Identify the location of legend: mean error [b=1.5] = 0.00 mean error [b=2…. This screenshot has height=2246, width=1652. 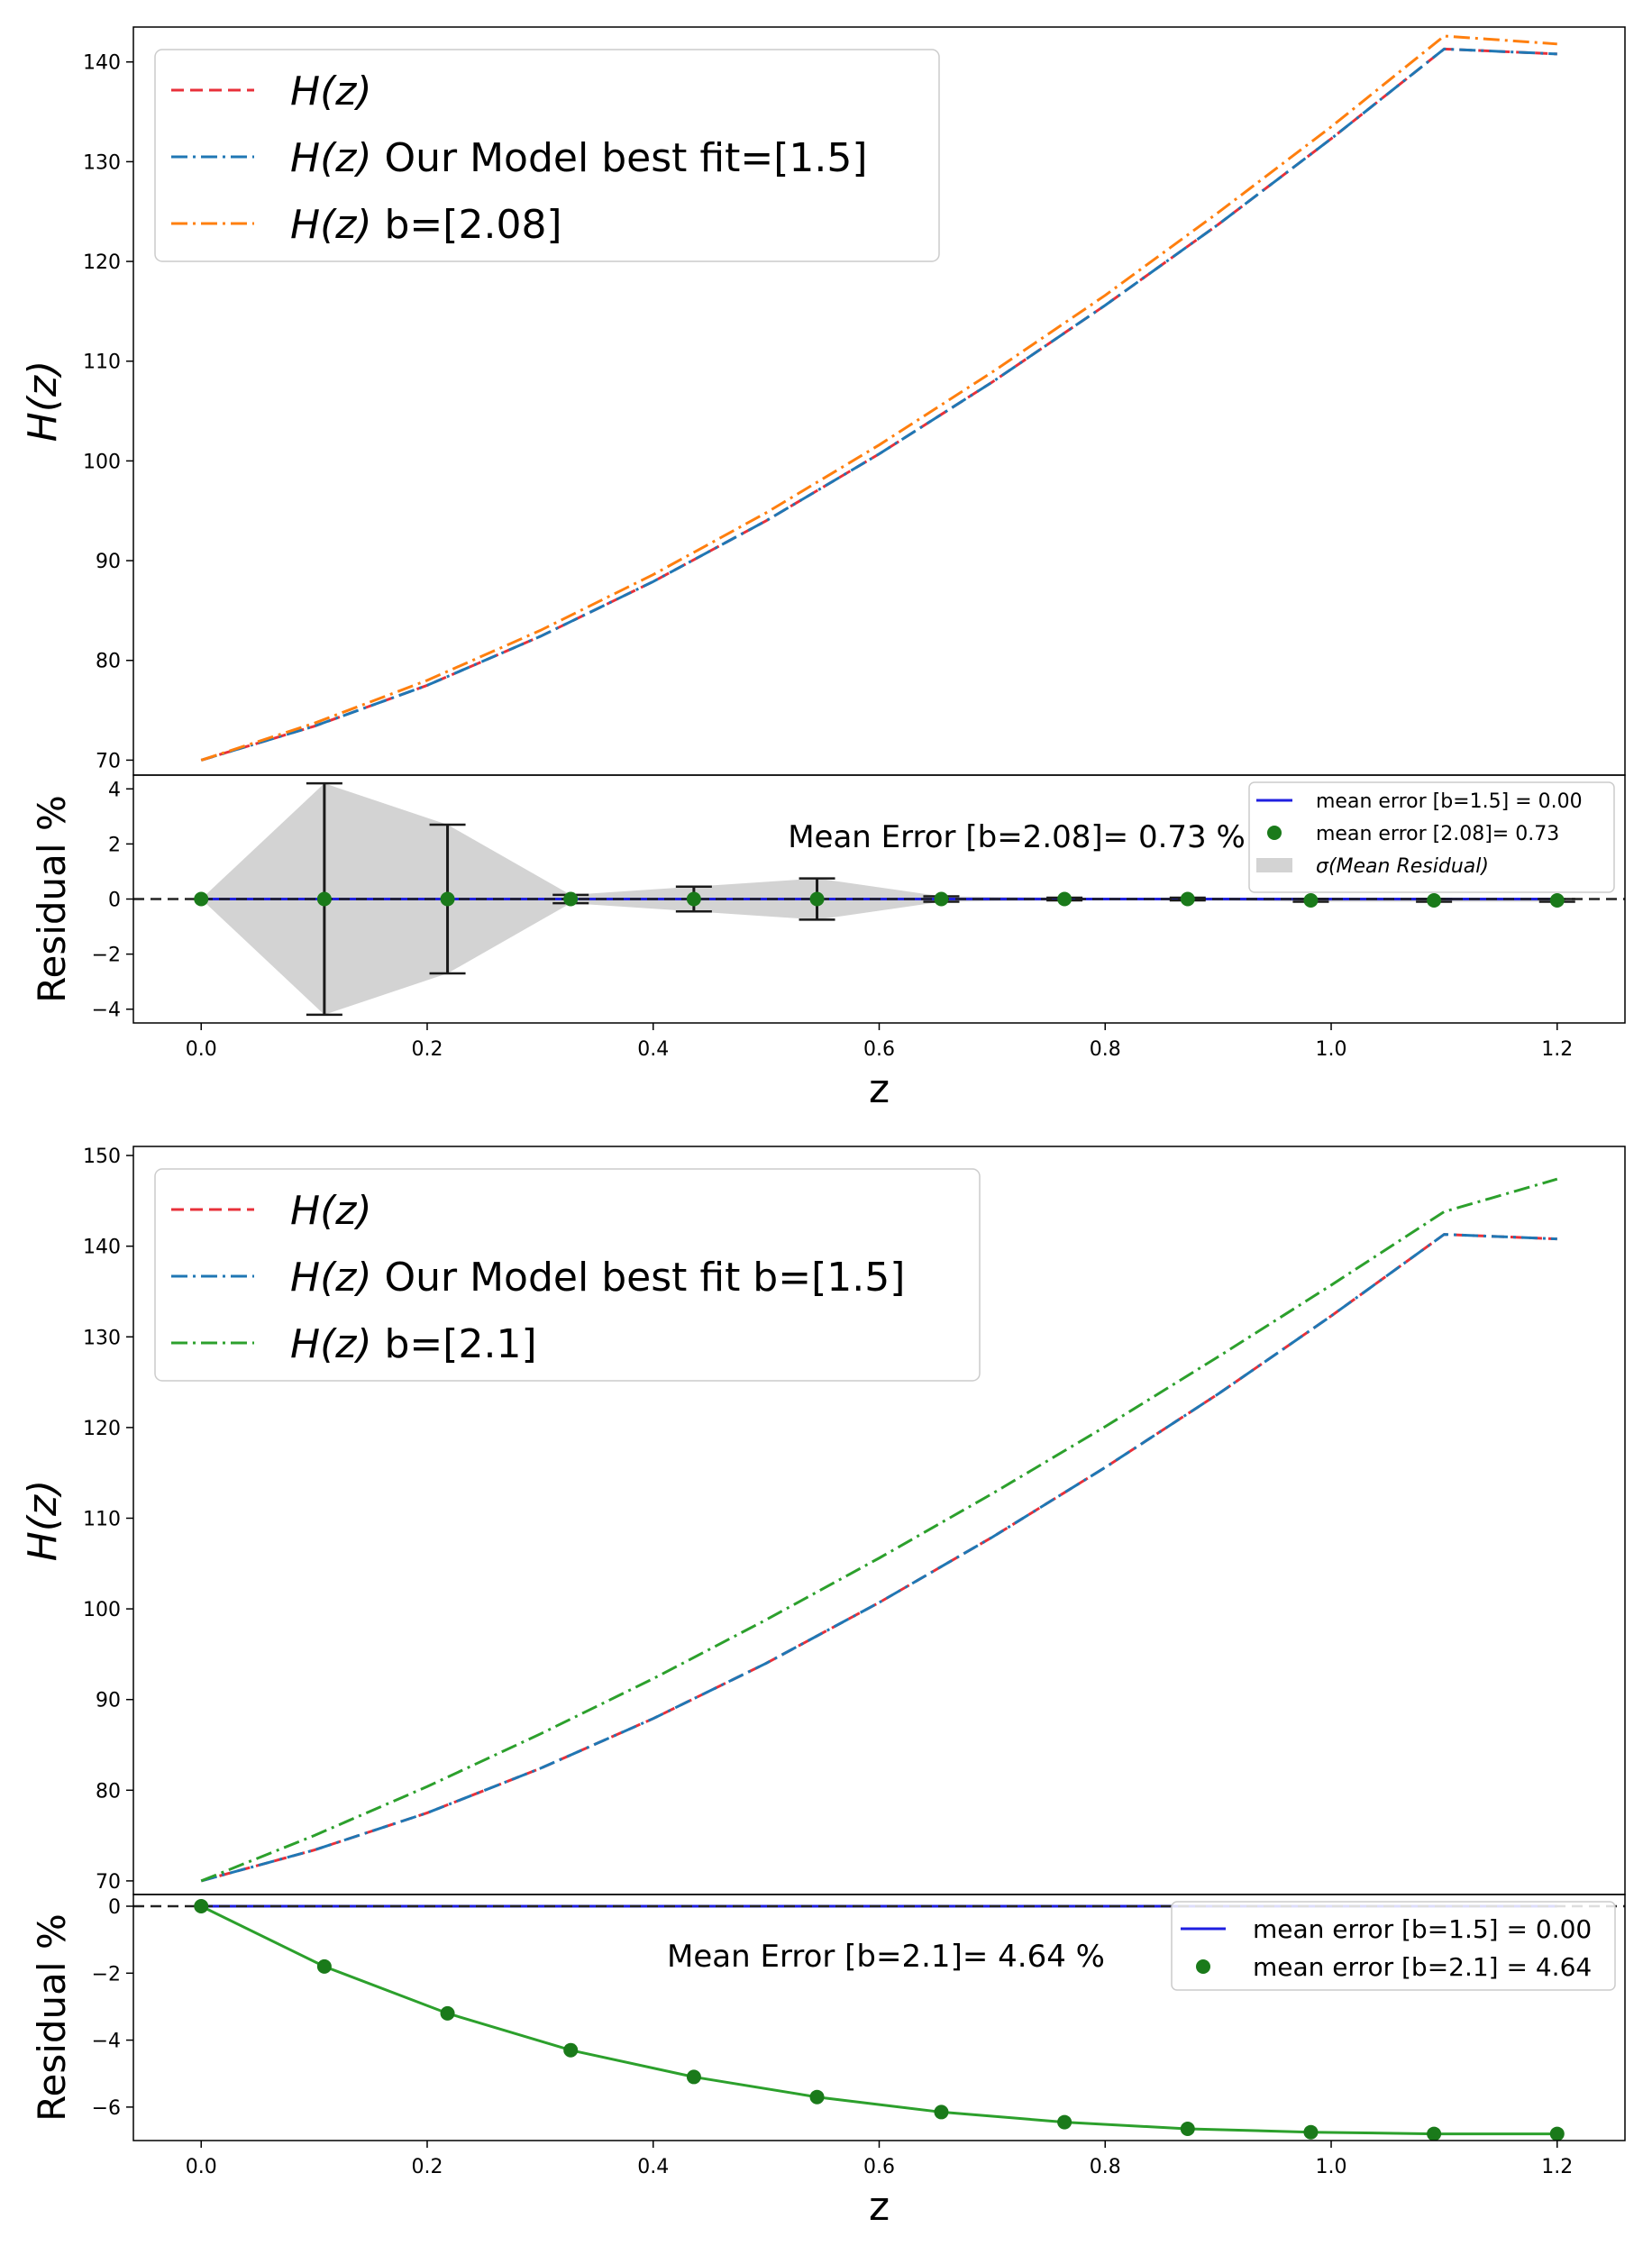
(1393, 1946).